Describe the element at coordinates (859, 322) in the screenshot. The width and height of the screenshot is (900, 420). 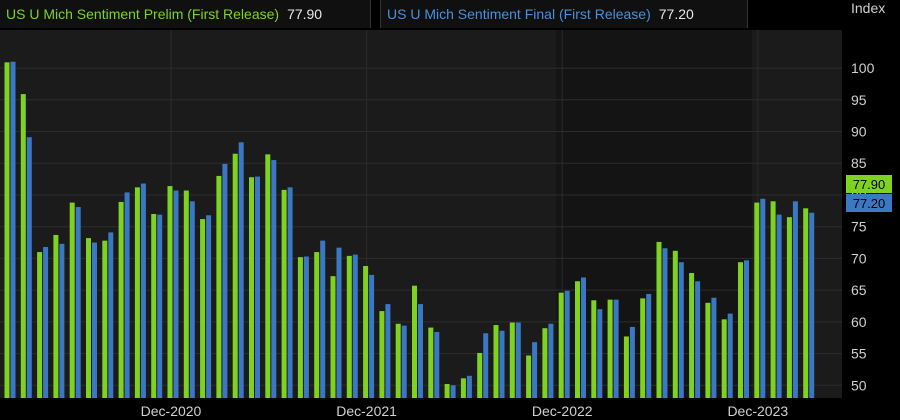
I see `y-tick-label: 60` at that location.